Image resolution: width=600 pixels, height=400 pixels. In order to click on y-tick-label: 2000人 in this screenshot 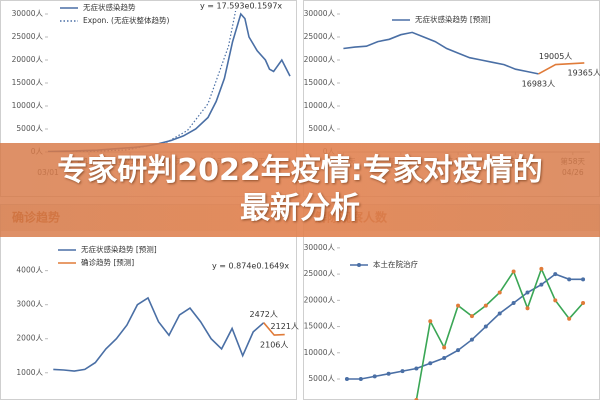, I will do `click(29, 338)`.